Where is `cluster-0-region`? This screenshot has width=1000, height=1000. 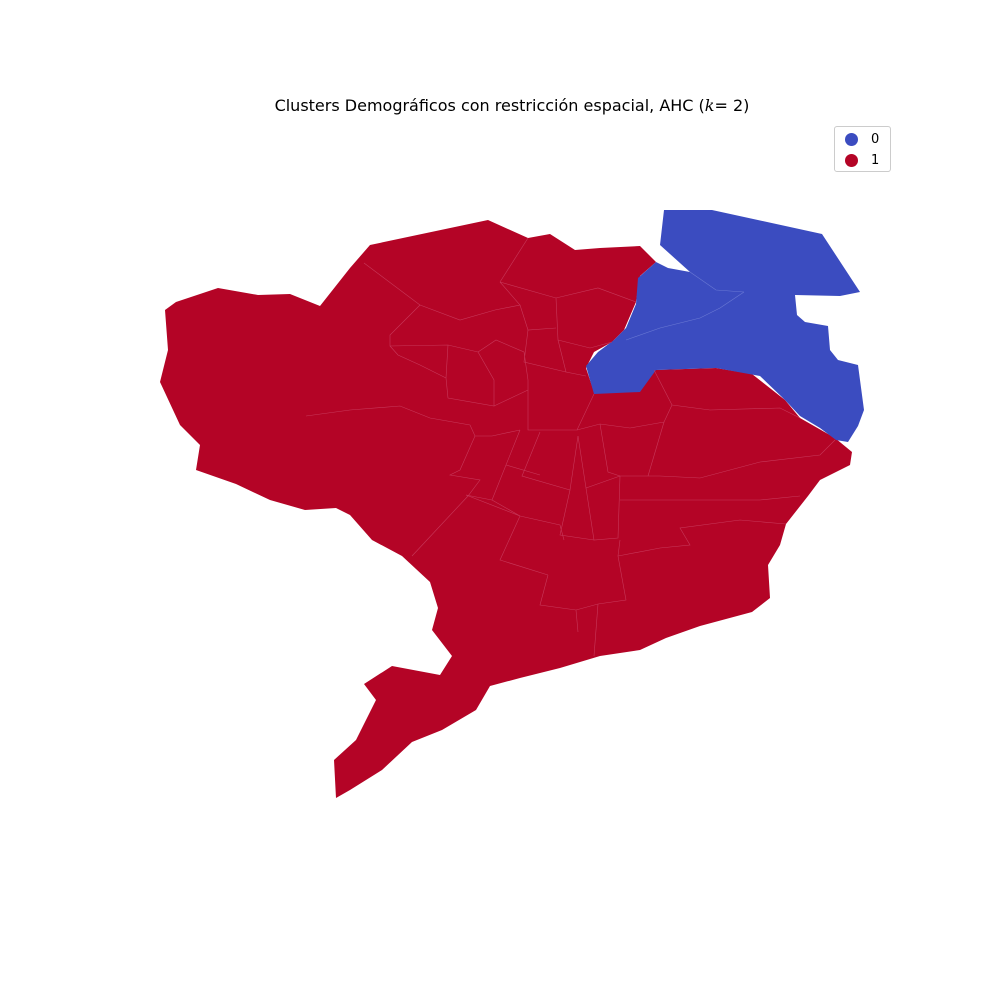
cluster-0-region is located at coordinates (725, 326).